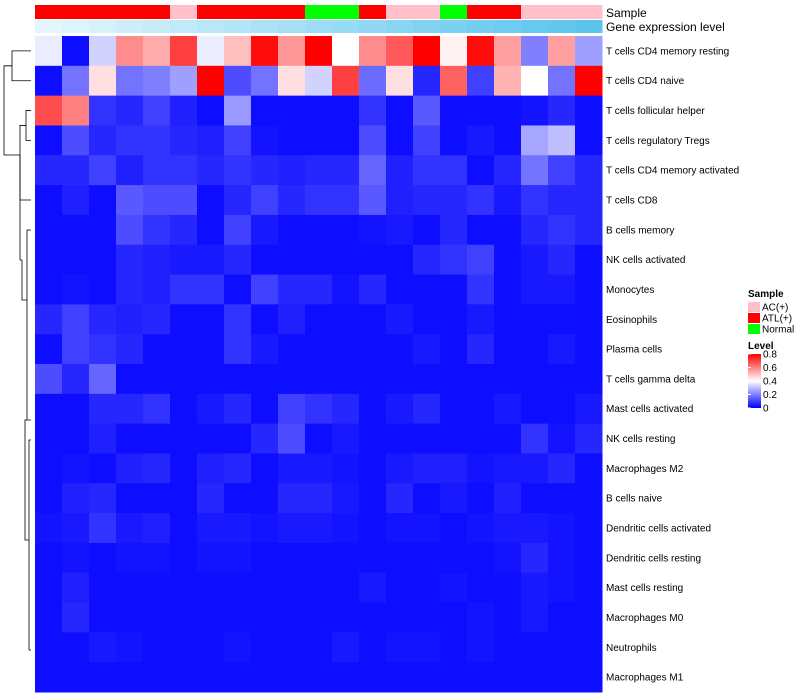  I want to click on row-label: B cells naive, so click(634, 499).